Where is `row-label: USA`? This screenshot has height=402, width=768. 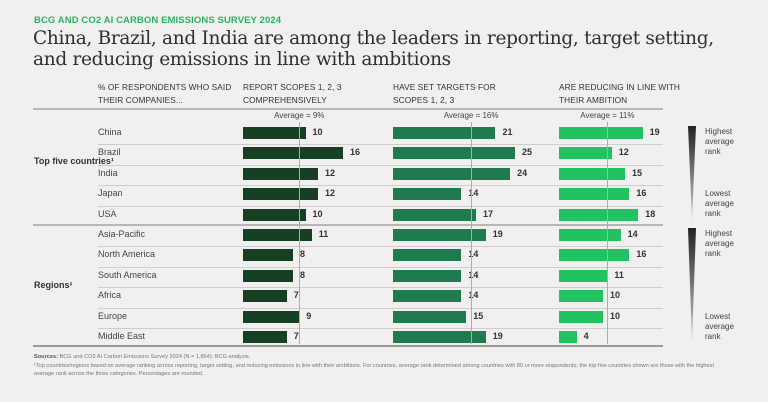
row-label: USA is located at coordinates (107, 213).